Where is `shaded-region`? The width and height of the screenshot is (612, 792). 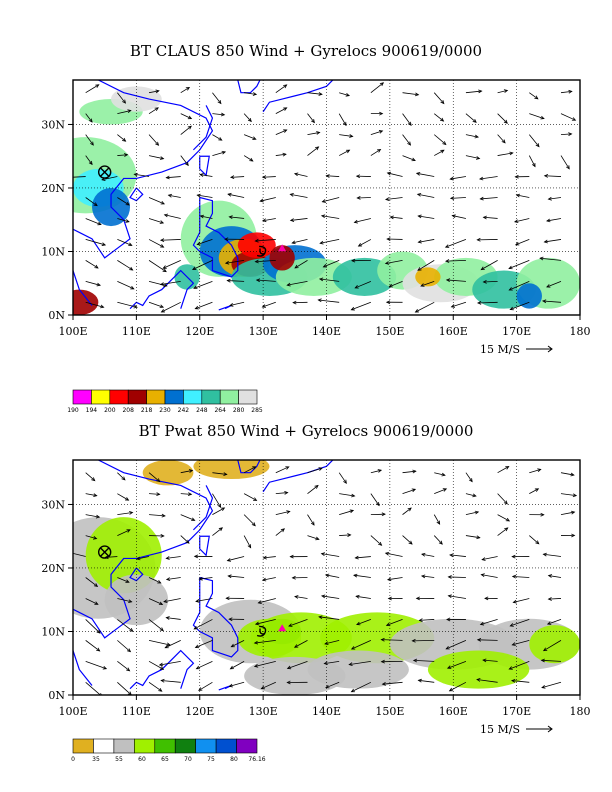
shaded-region is located at coordinates (86, 302).